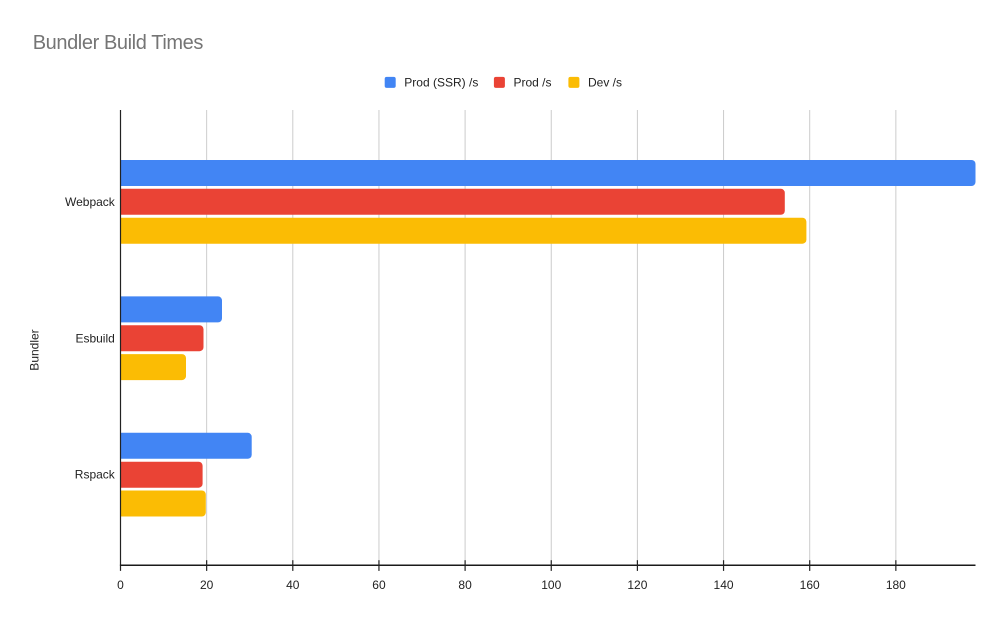 This screenshot has width=1007, height=623. What do you see at coordinates (35, 349) in the screenshot?
I see `svg-text: Bundler` at bounding box center [35, 349].